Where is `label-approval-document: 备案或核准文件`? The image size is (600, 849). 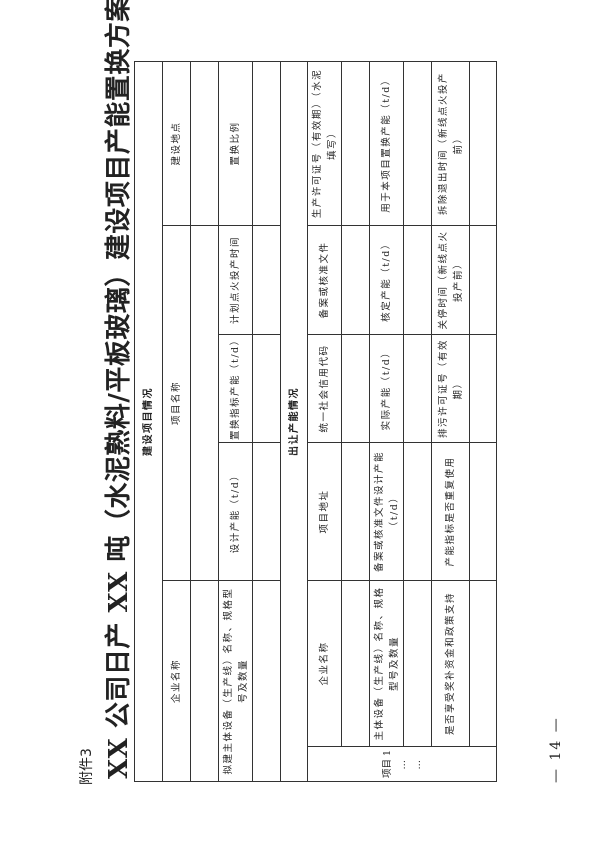
label-approval-document: 备案或核准文件 is located at coordinates (324, 280).